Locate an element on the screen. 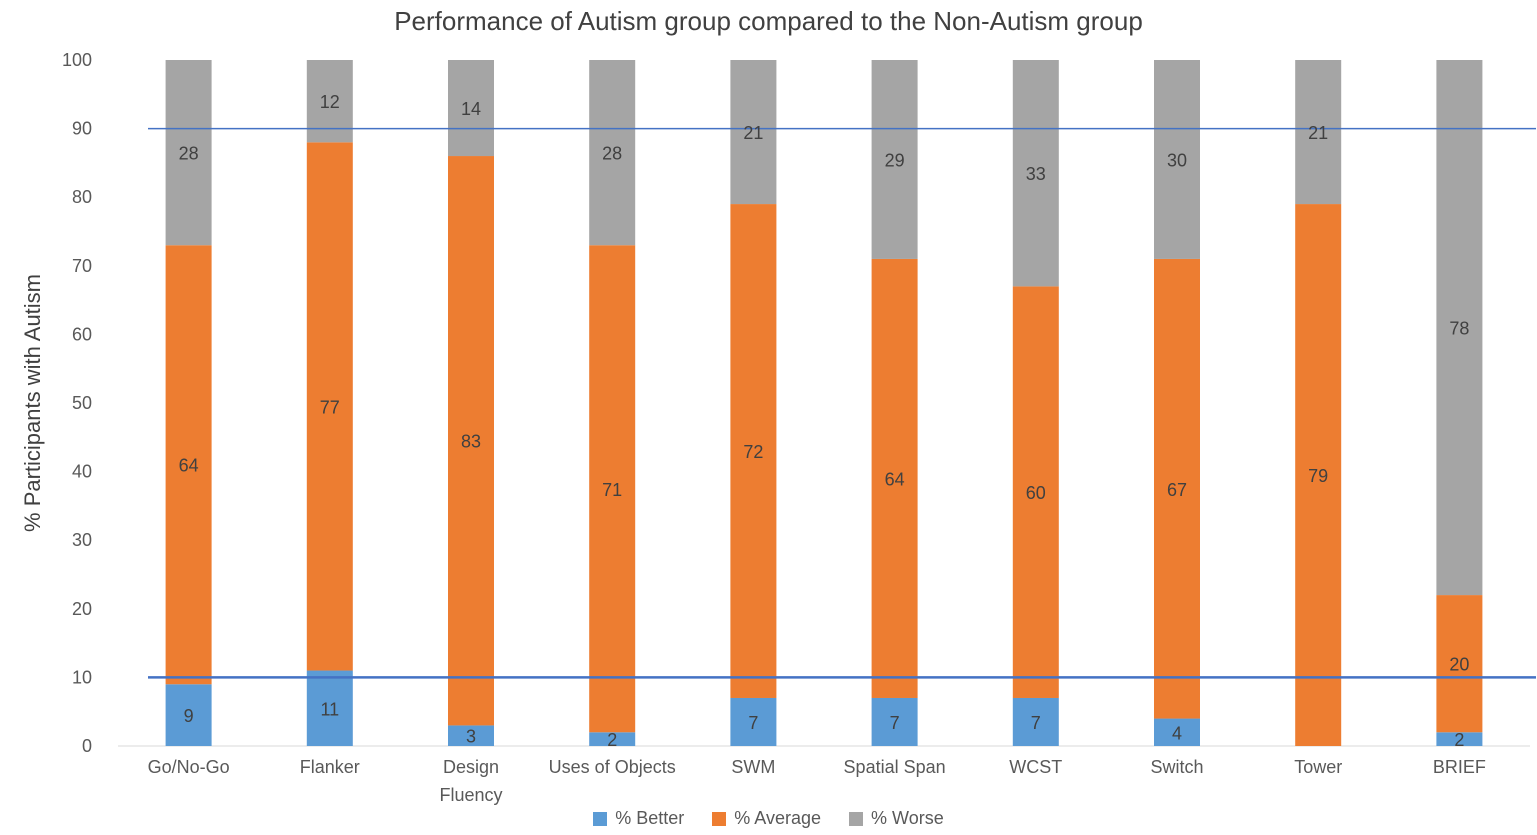 The image size is (1537, 835). x-category-label: BRIEF is located at coordinates (1459, 767).